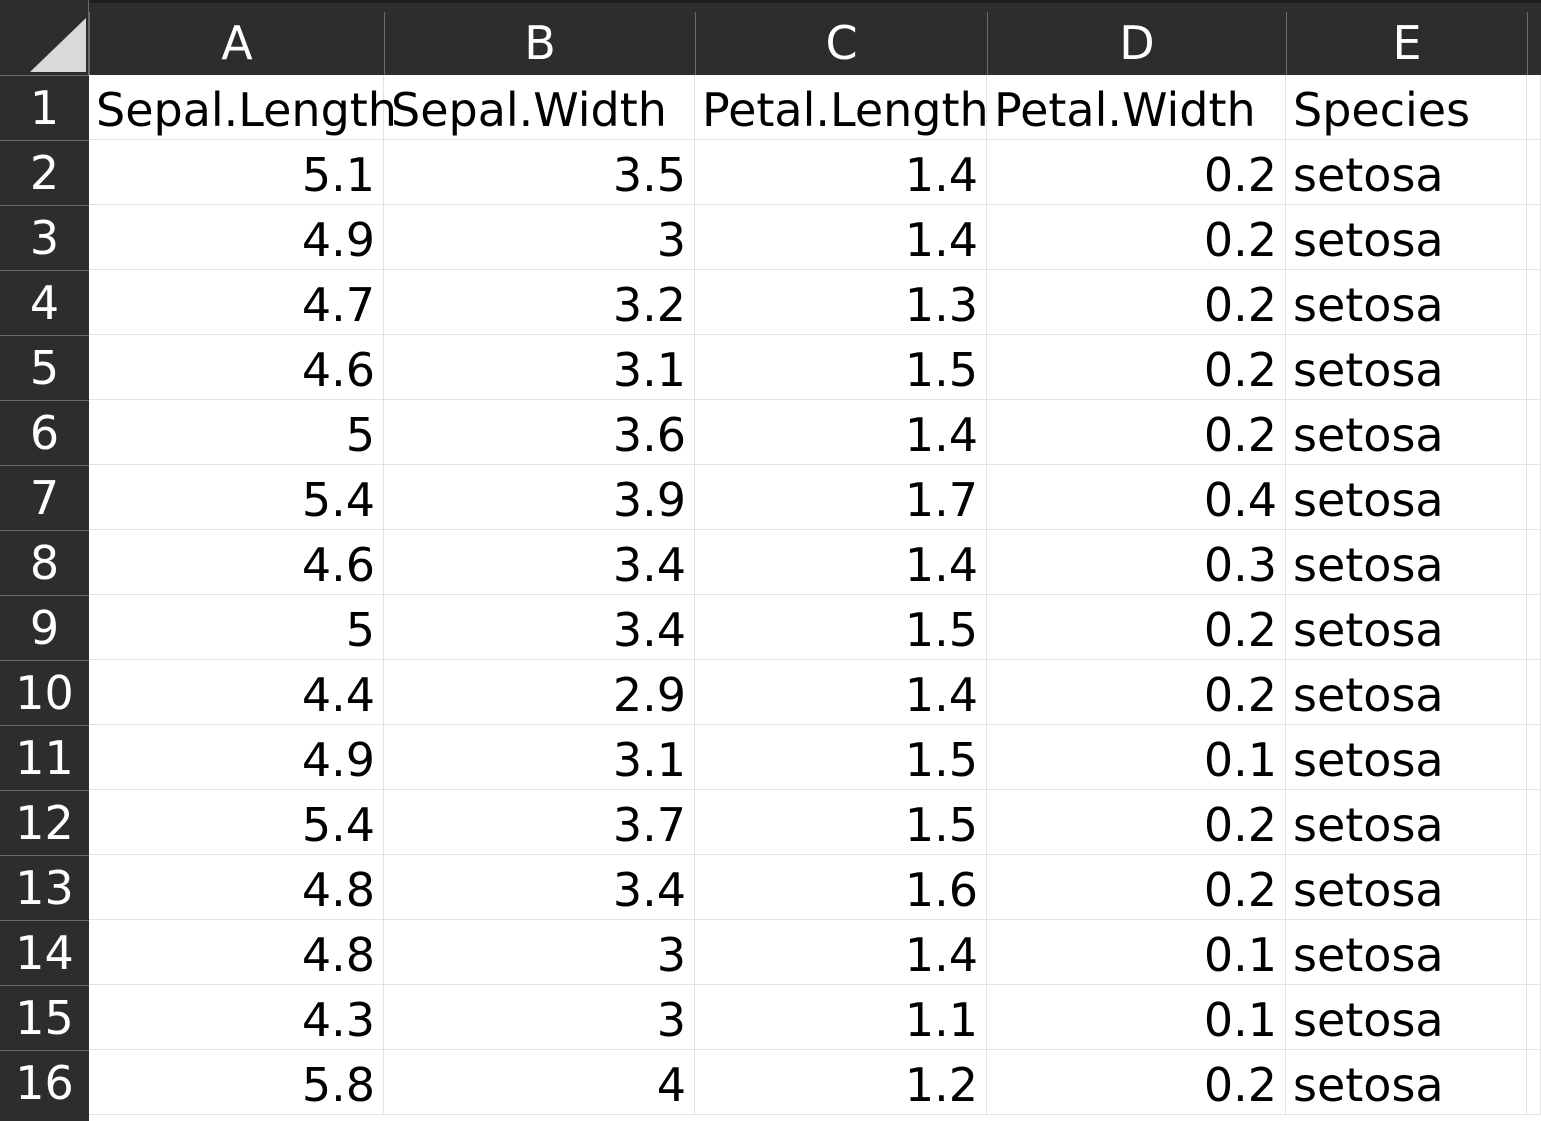 This screenshot has width=1541, height=1121. Describe the element at coordinates (1534, 757) in the screenshot. I see `cell-f11` at that location.